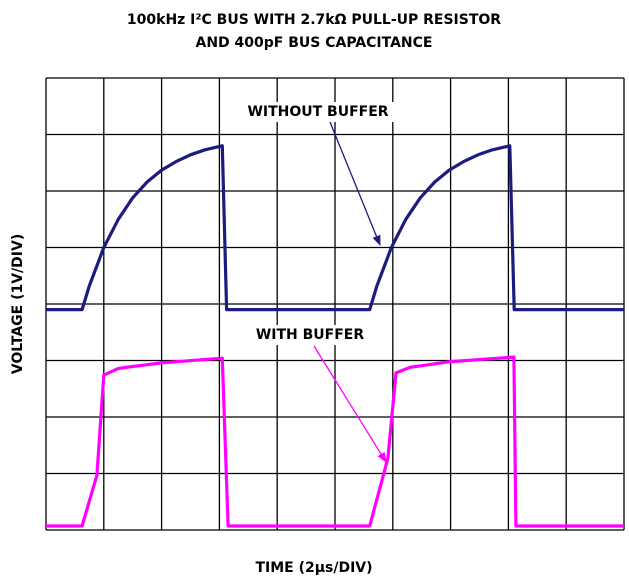 This screenshot has height=581, width=629. Describe the element at coordinates (313, 568) in the screenshot. I see `x-axis-label: TIME (2µs/DIV)` at that location.